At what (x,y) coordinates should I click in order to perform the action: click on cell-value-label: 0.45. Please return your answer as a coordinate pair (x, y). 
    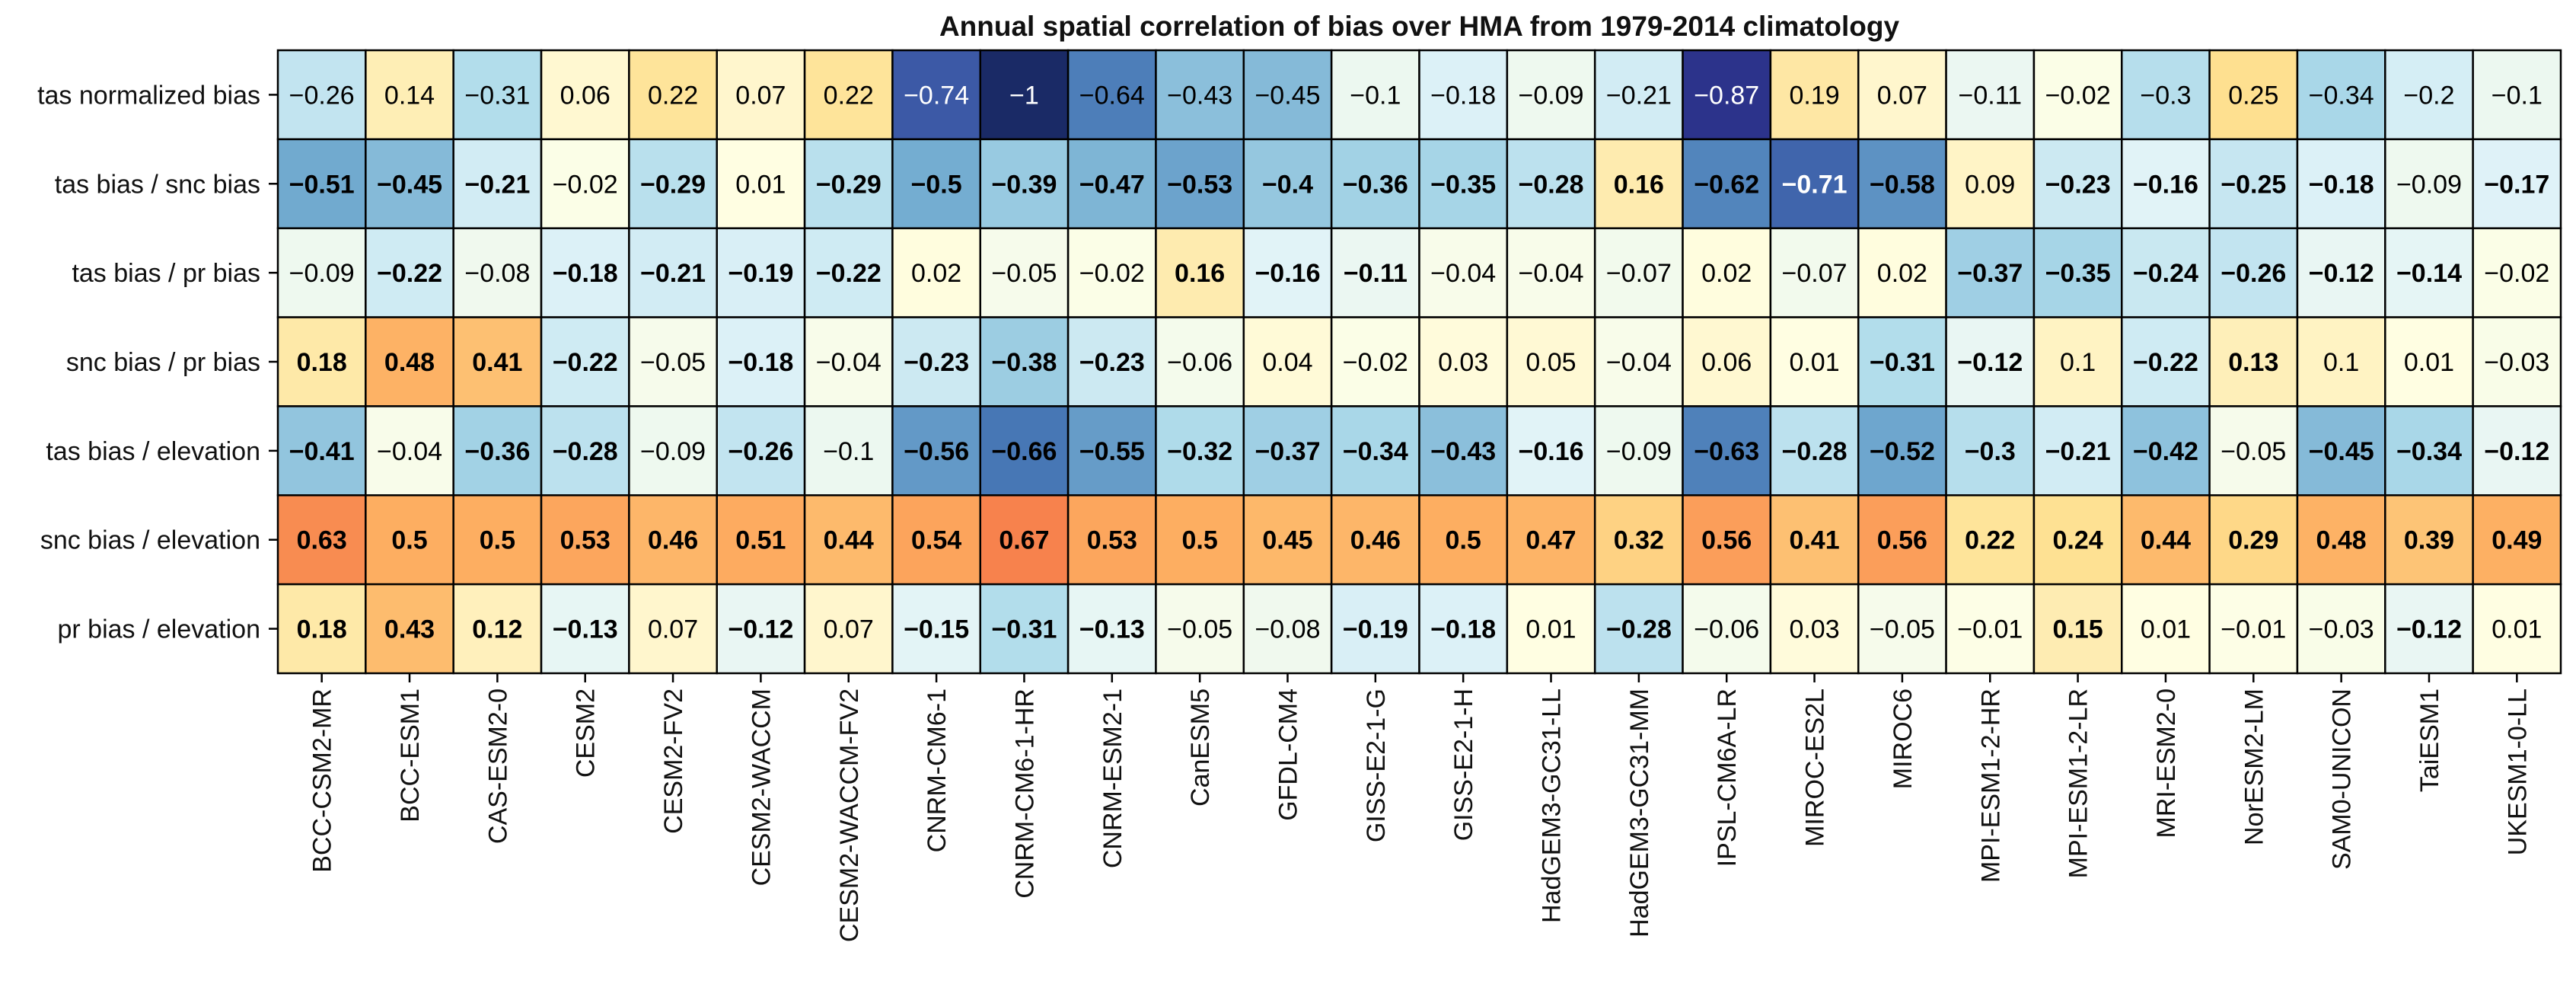
    Looking at the image, I should click on (1287, 540).